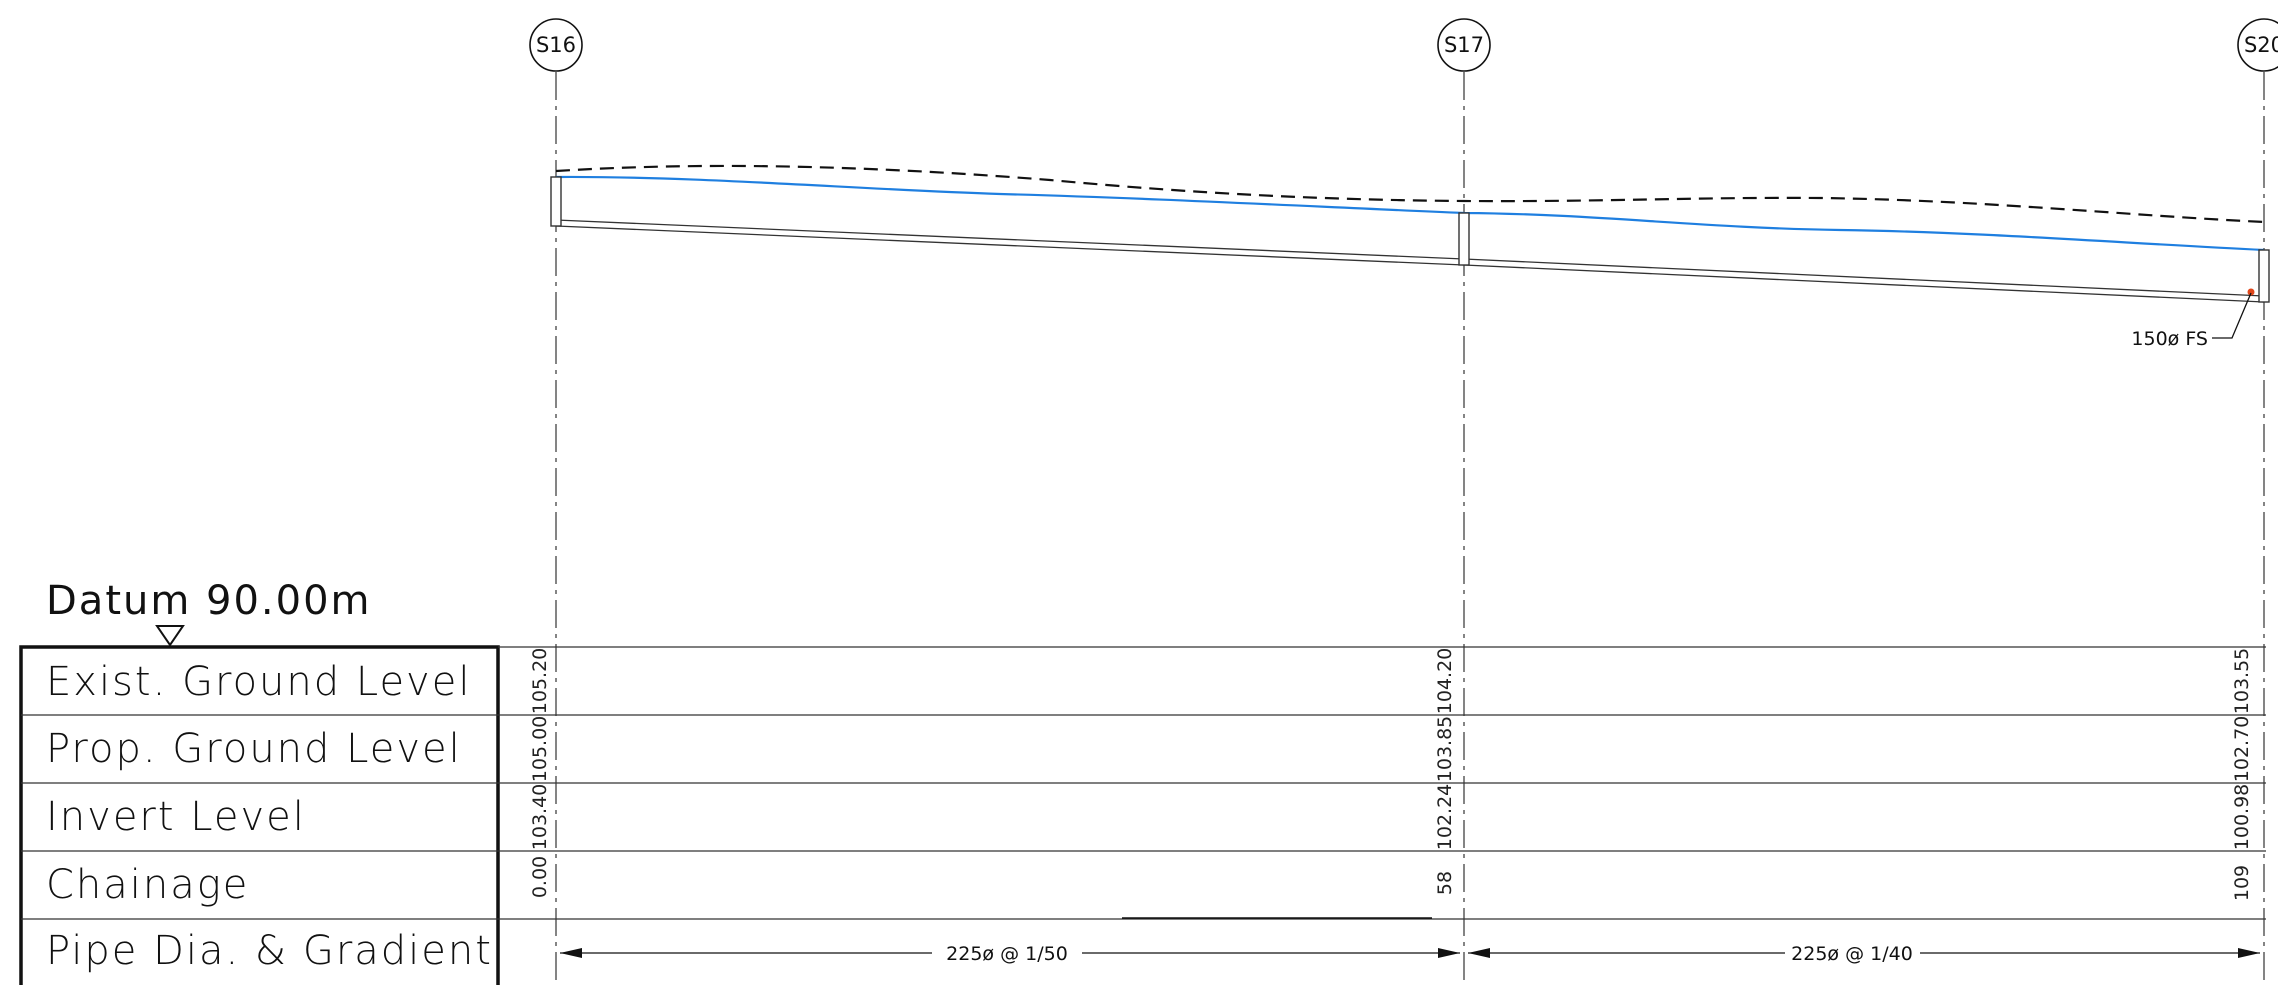 This screenshot has height=985, width=2278. Describe the element at coordinates (2242, 749) in the screenshot. I see `s20-prop-gl: 102.70` at that location.